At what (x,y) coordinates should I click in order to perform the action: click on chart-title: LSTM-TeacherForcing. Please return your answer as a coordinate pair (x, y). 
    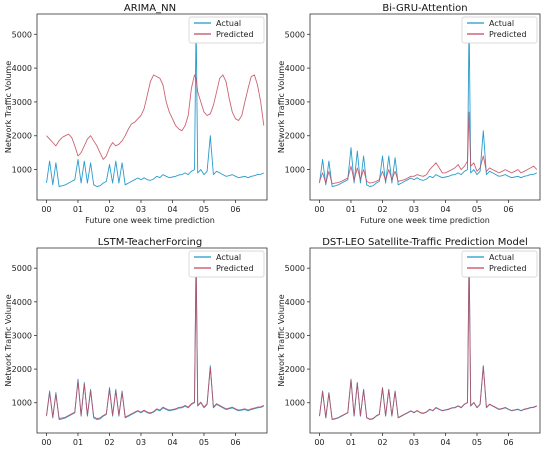
    Looking at the image, I should click on (150, 242).